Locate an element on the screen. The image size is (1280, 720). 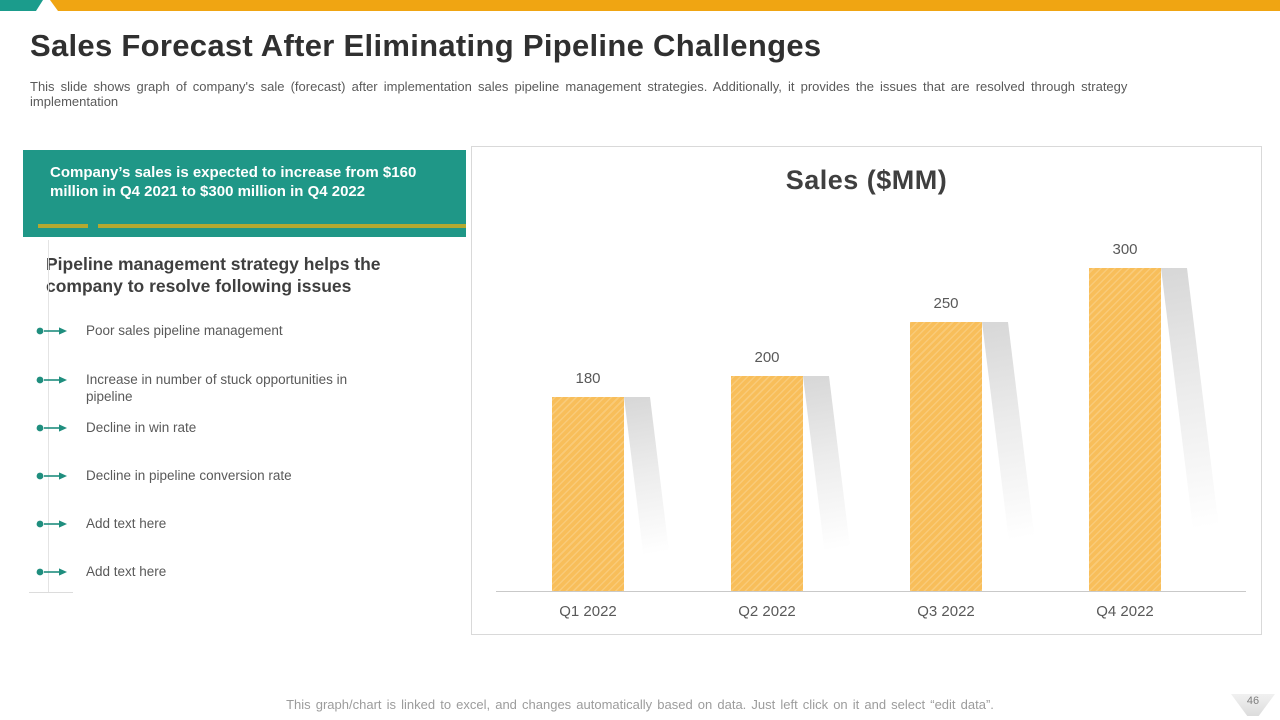
top-bar-teal-segment is located at coordinates (21, 5).